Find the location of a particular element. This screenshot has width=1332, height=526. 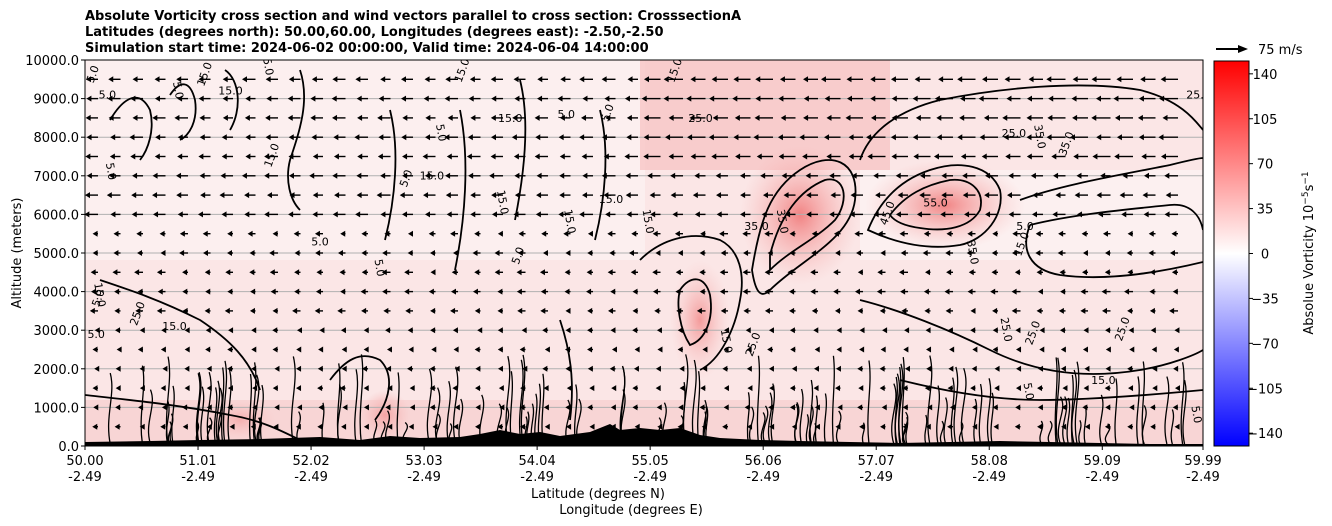

contour-label: 35.0 is located at coordinates (782, 221).